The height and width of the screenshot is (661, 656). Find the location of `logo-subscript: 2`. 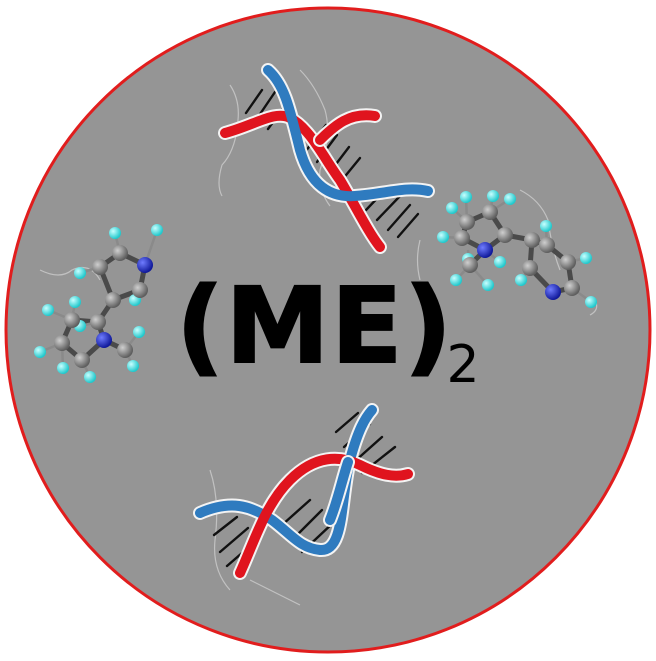

logo-subscript: 2 is located at coordinates (462, 365).